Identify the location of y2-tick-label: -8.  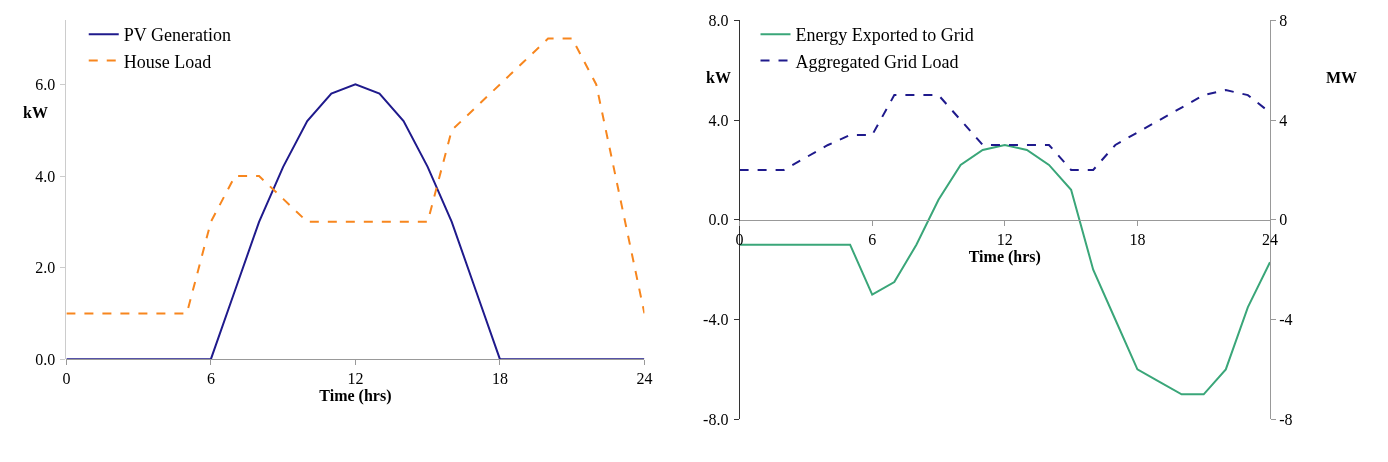
(1286, 419).